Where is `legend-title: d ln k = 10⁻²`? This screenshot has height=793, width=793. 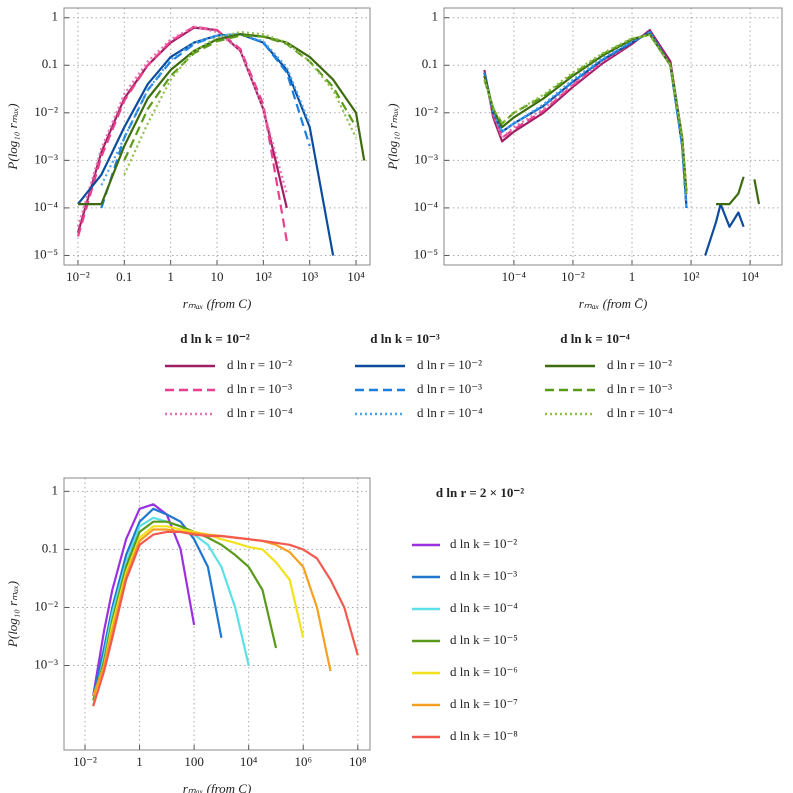 legend-title: d ln k = 10⁻² is located at coordinates (215, 338).